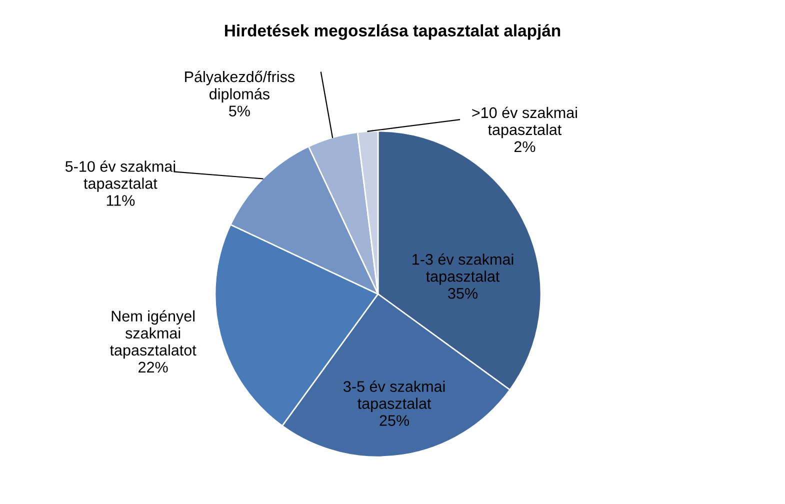  I want to click on data-label: 25%, so click(395, 420).